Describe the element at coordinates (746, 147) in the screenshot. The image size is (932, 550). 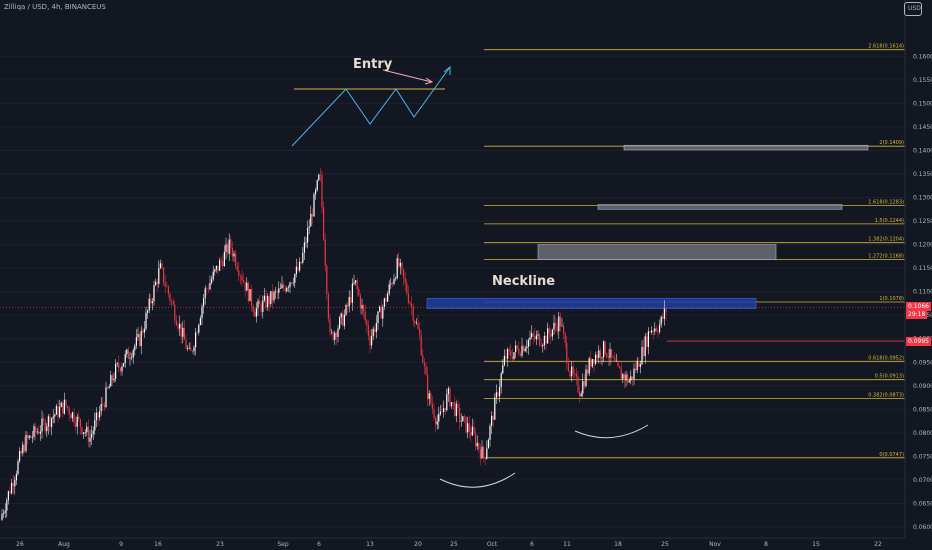
I see `target-3-zone` at that location.